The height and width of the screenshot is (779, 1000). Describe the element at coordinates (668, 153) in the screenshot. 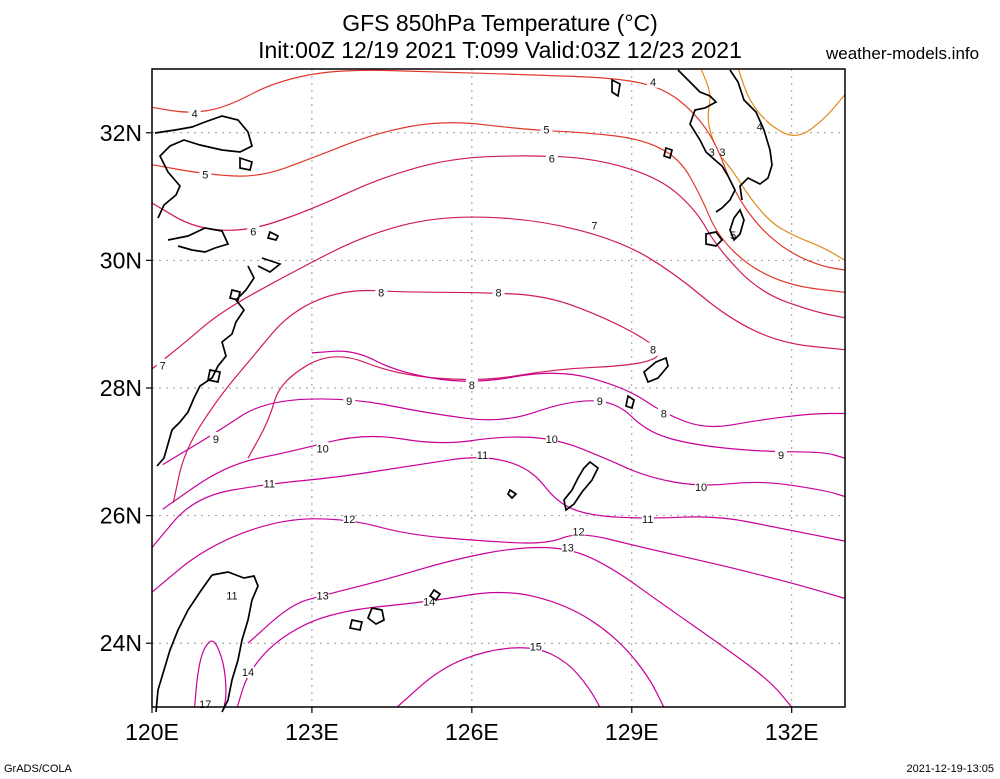

I see `goto-coast` at that location.